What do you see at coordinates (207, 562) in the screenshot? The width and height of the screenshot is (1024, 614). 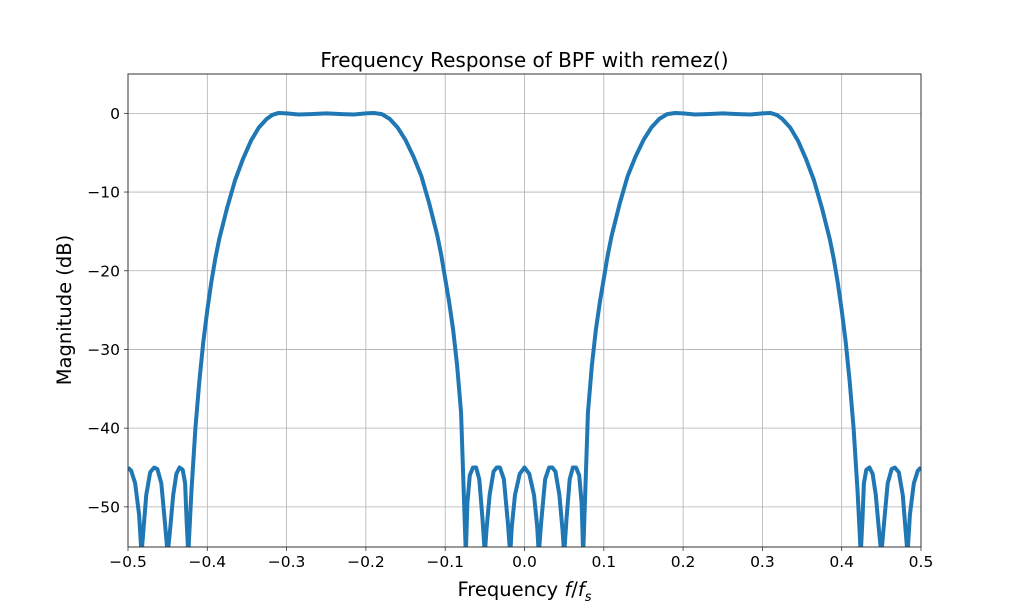 I see `x-tick-label: −0.4` at bounding box center [207, 562].